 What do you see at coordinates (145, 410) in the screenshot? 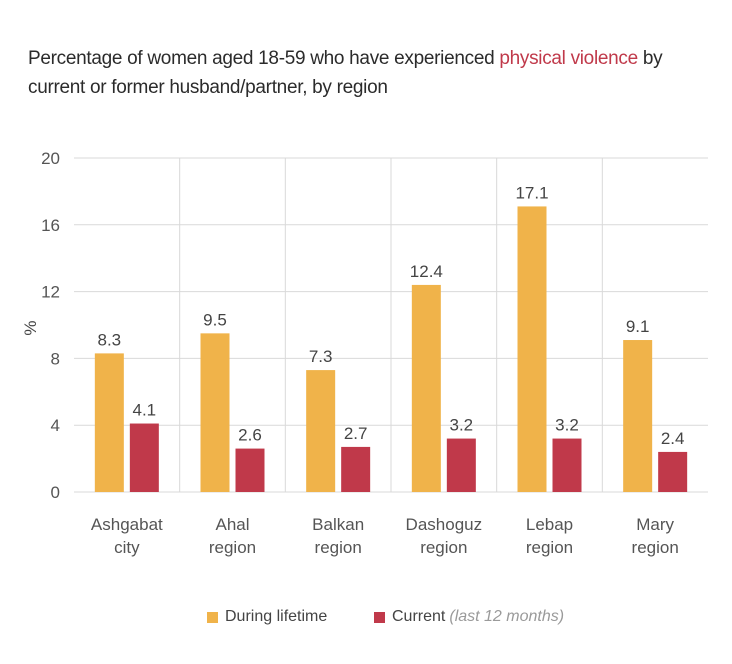
I see `data-label: 4.1` at bounding box center [145, 410].